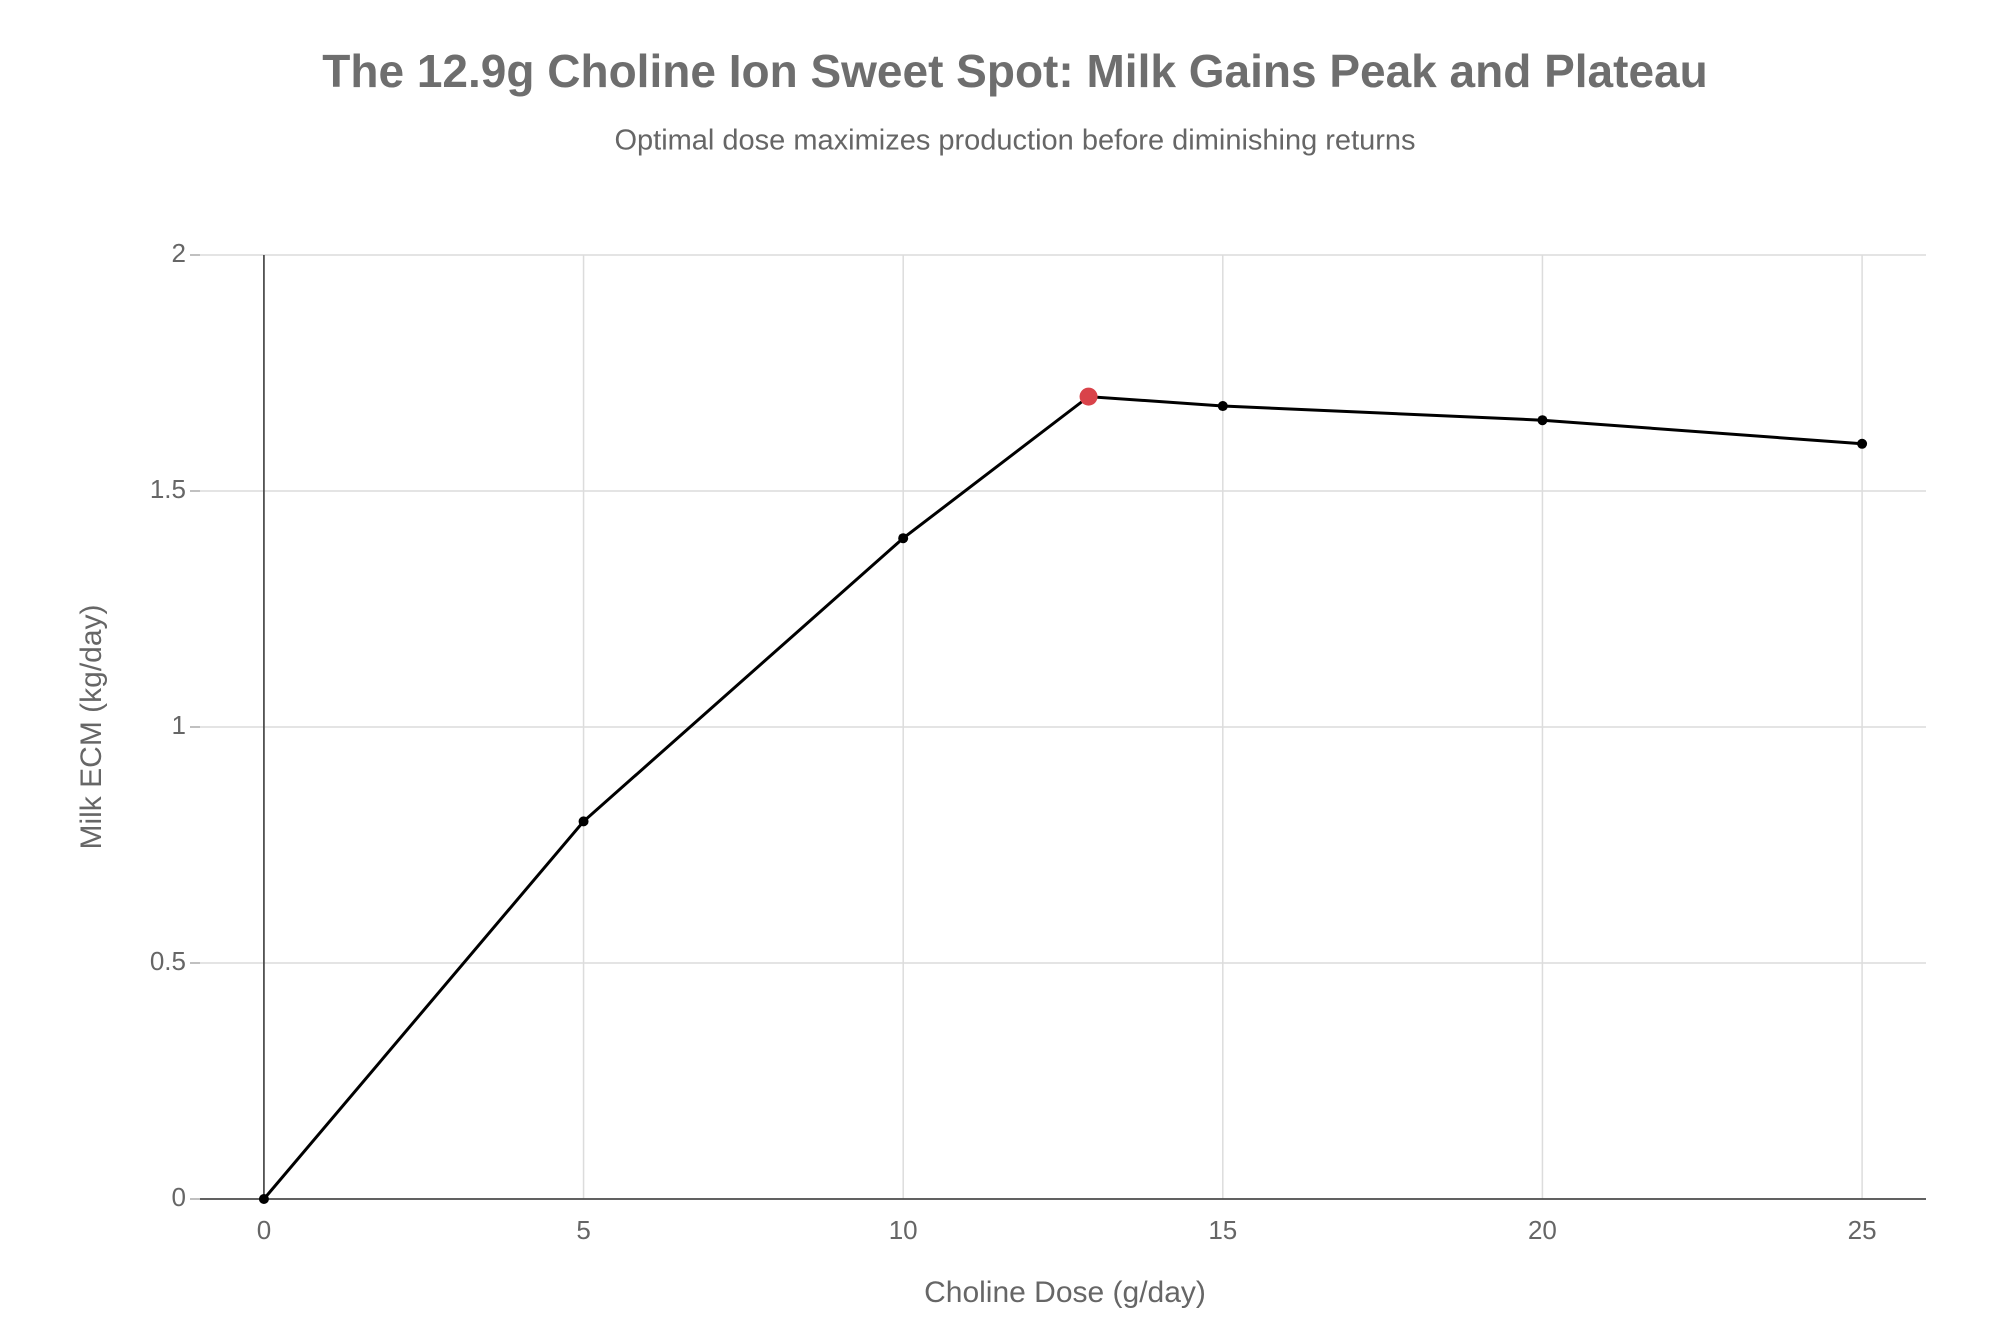 This screenshot has width=2000, height=1333. Describe the element at coordinates (264, 1230) in the screenshot. I see `x-tick-label: 0` at that location.